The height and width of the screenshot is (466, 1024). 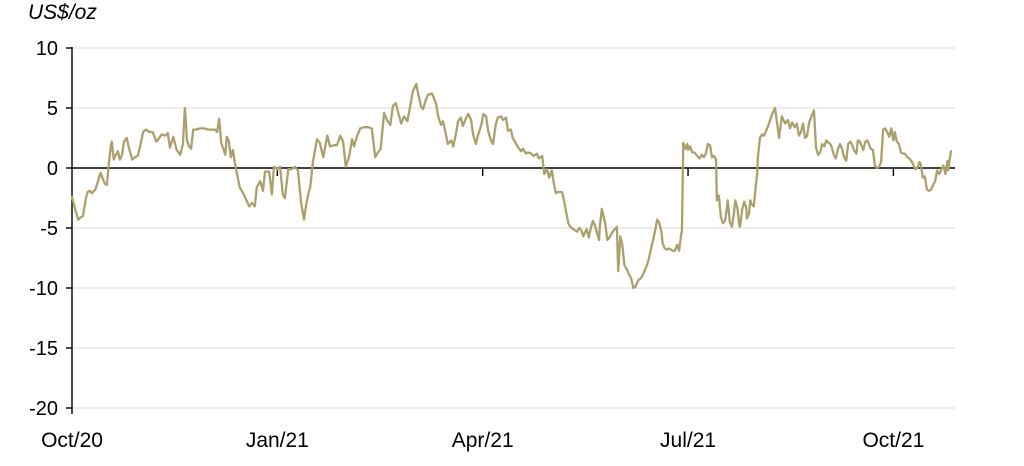 What do you see at coordinates (49, 229) in the screenshot?
I see `y-tick-label: -5` at bounding box center [49, 229].